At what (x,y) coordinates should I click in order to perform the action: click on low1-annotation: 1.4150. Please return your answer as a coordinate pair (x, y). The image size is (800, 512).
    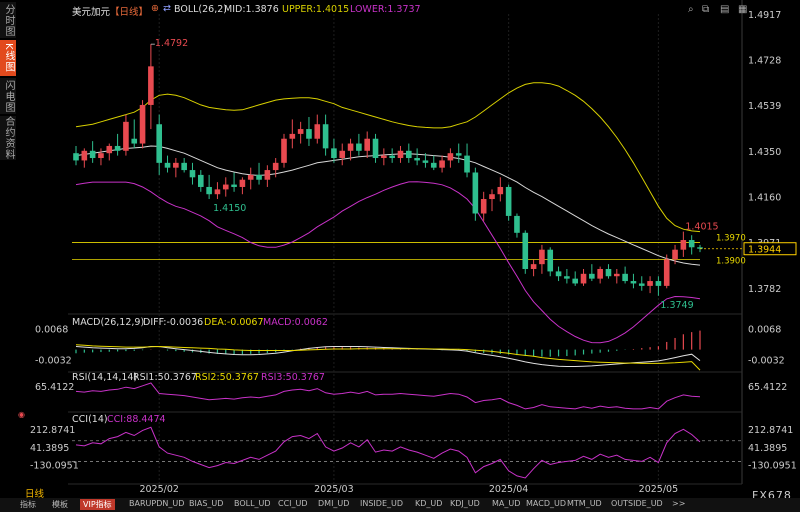
    Looking at the image, I should click on (229, 208).